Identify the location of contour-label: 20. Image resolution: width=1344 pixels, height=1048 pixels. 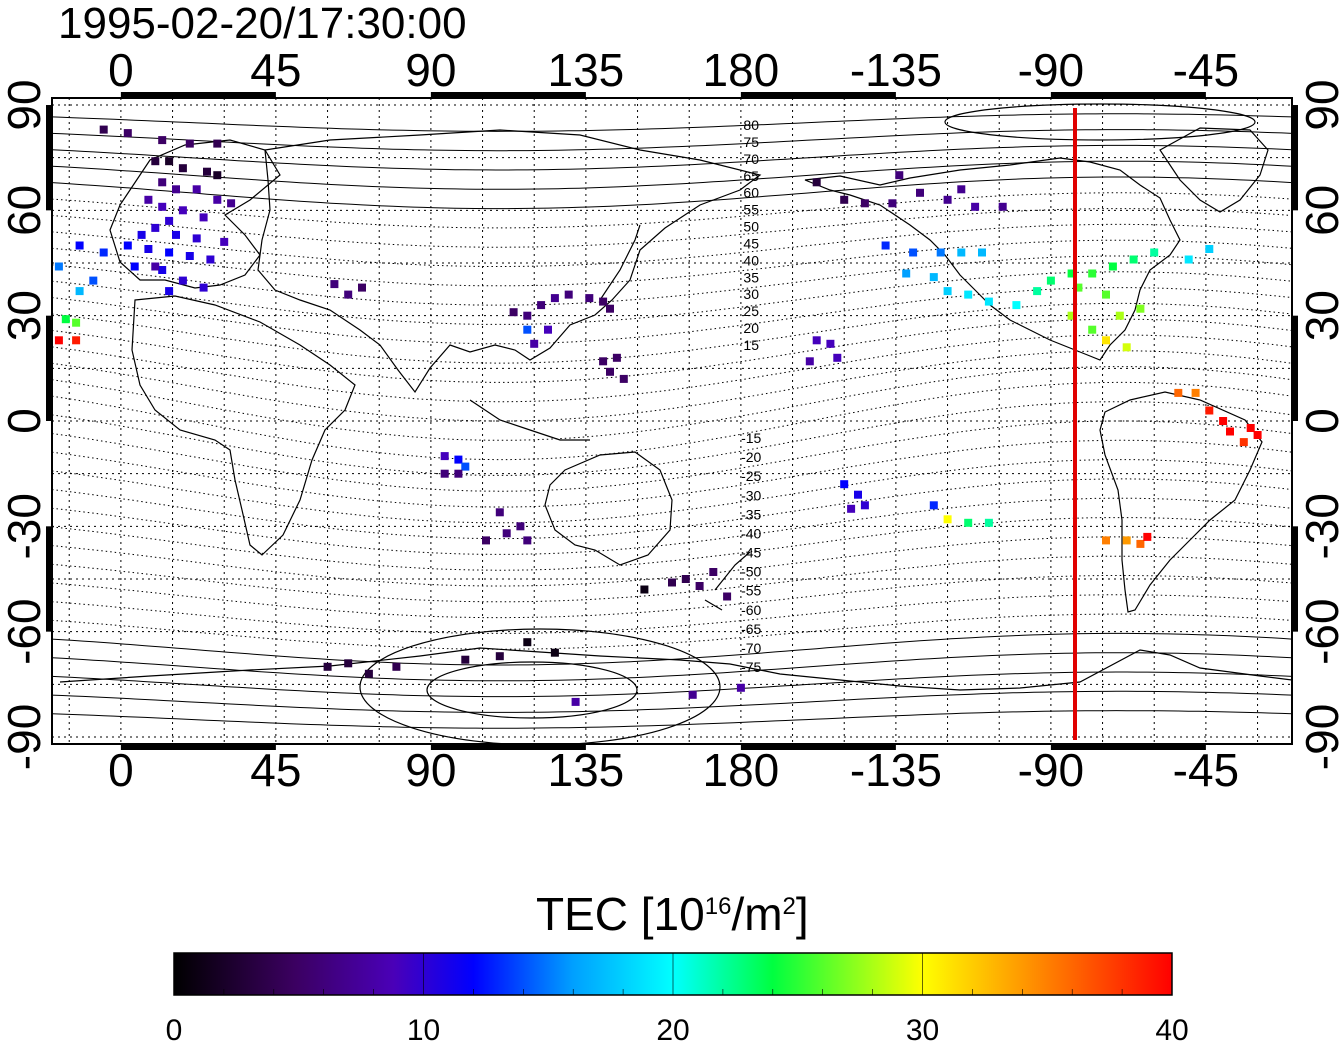
(751, 328).